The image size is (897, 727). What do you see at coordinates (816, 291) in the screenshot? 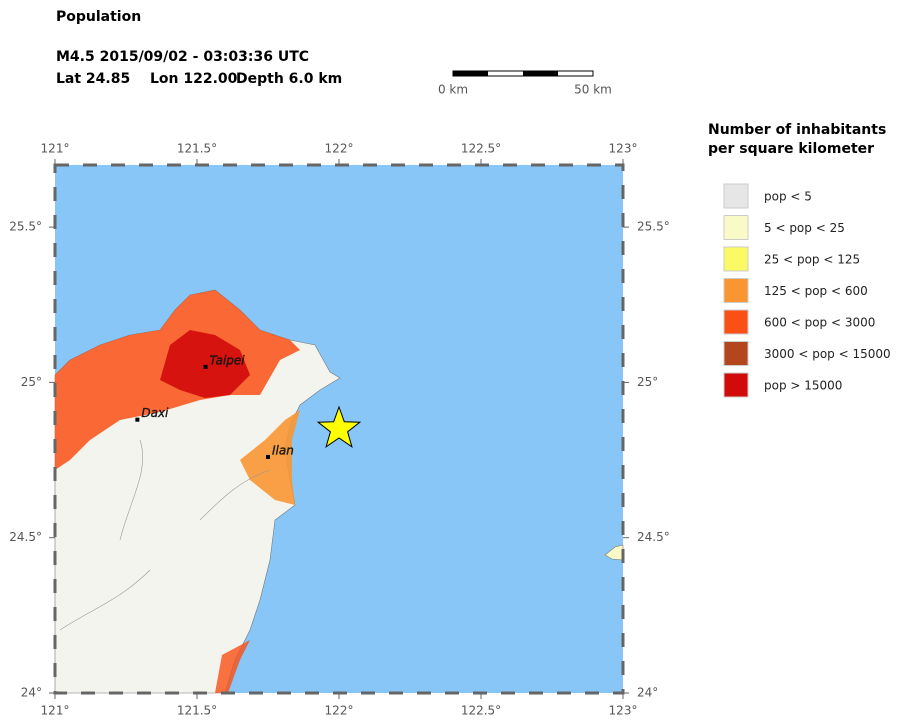
I see `legend-label: 125 < pop < 600` at bounding box center [816, 291].